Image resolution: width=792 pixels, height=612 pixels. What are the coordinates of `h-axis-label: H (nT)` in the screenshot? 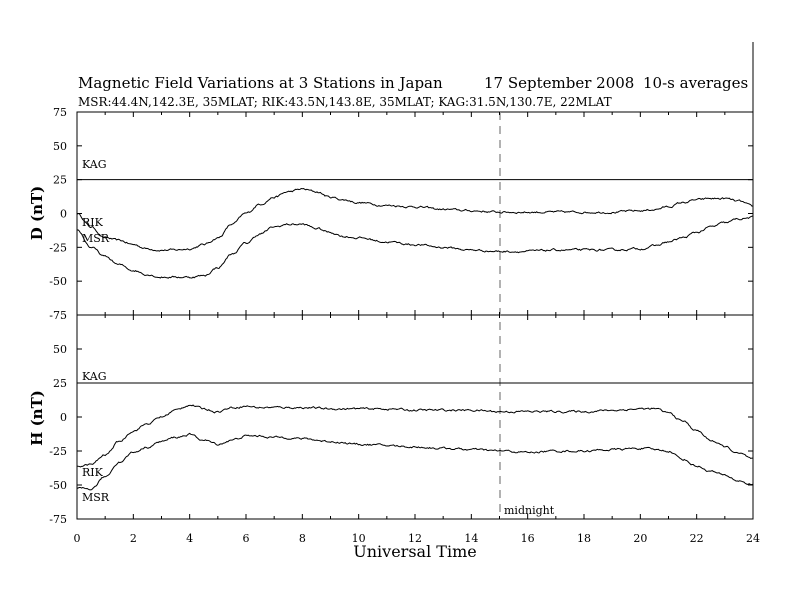 It's located at (37, 418).